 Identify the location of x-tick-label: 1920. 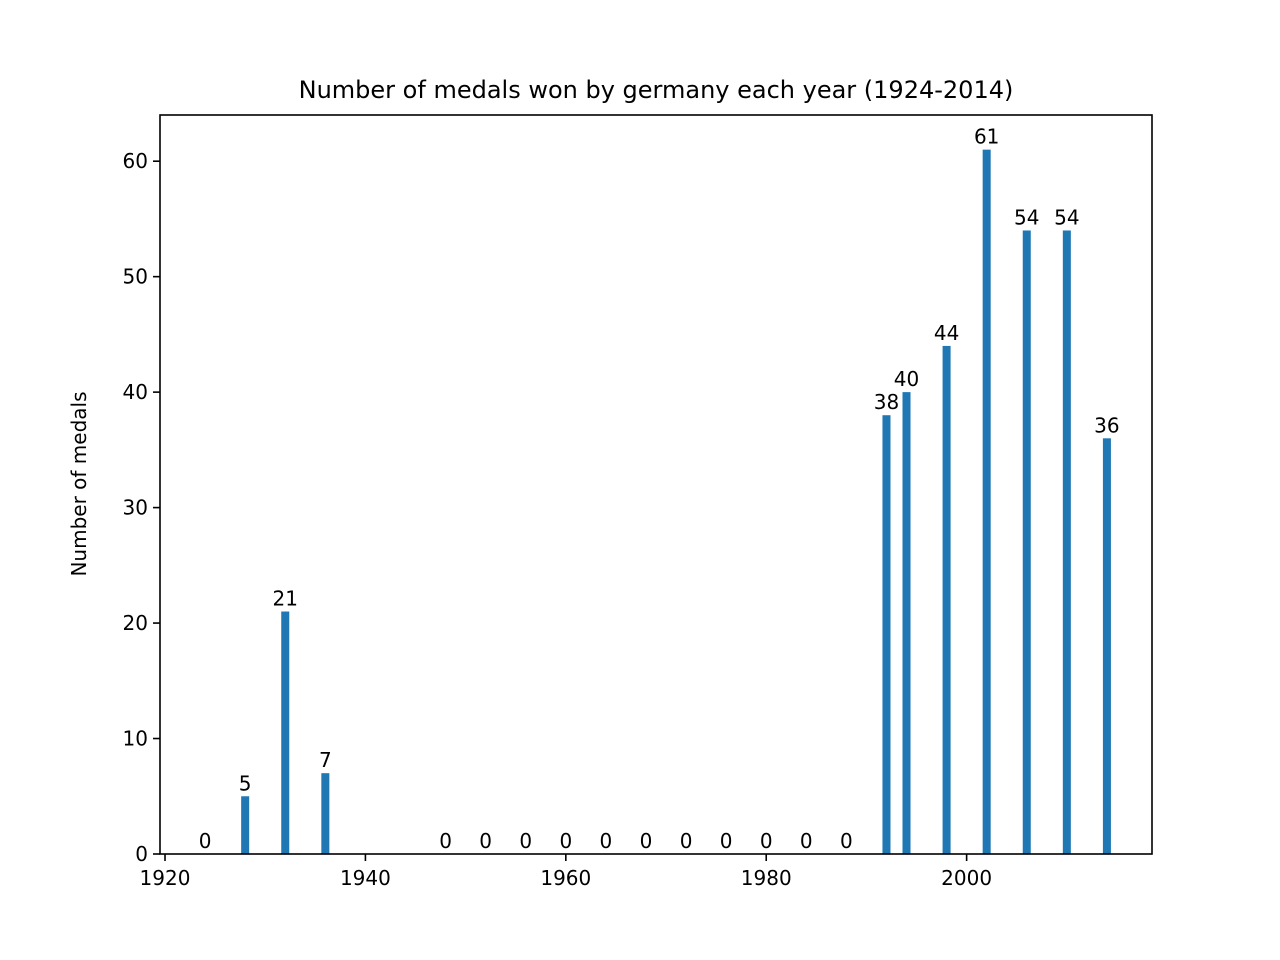
(165, 878).